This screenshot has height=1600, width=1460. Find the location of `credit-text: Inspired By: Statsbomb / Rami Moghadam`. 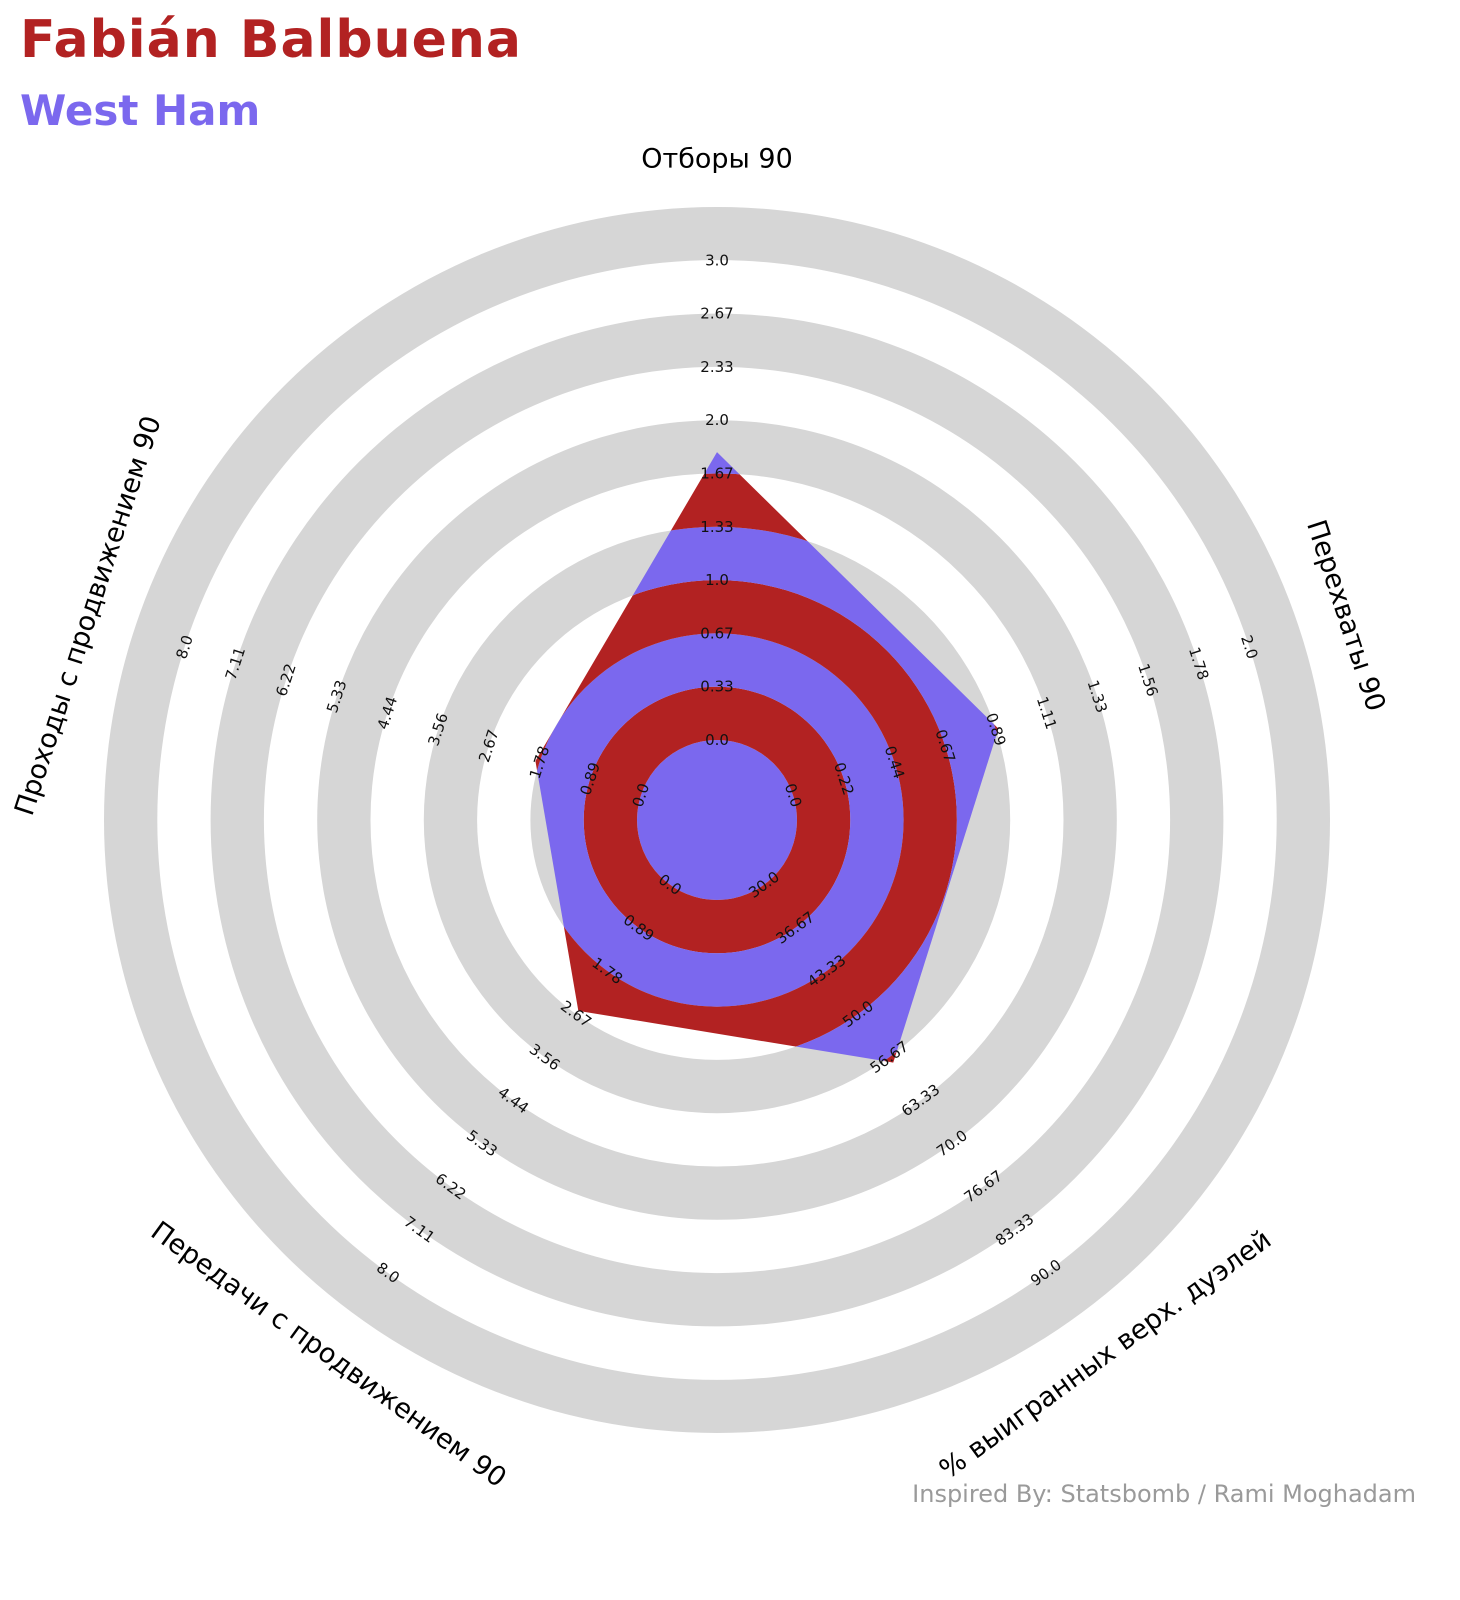

credit-text: Inspired By: Statsbomb / Rami Moghadam is located at coordinates (1164, 1494).